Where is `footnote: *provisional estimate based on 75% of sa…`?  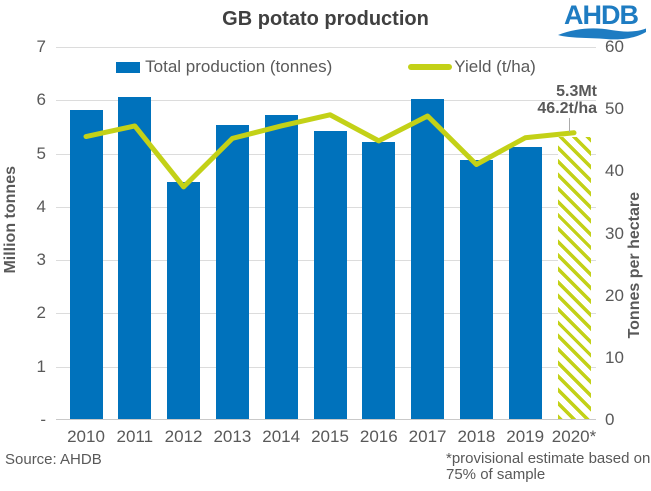 footnote: *provisional estimate based on 75% of sa… is located at coordinates (548, 467).